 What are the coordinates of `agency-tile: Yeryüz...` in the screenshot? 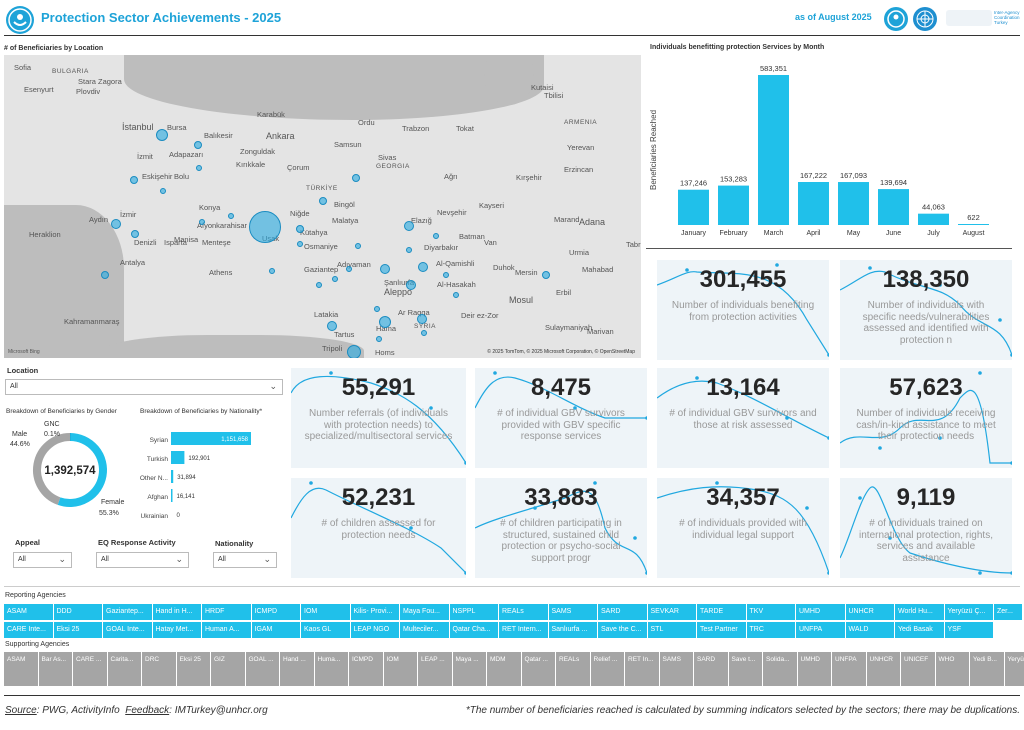 It's located at (1014, 669).